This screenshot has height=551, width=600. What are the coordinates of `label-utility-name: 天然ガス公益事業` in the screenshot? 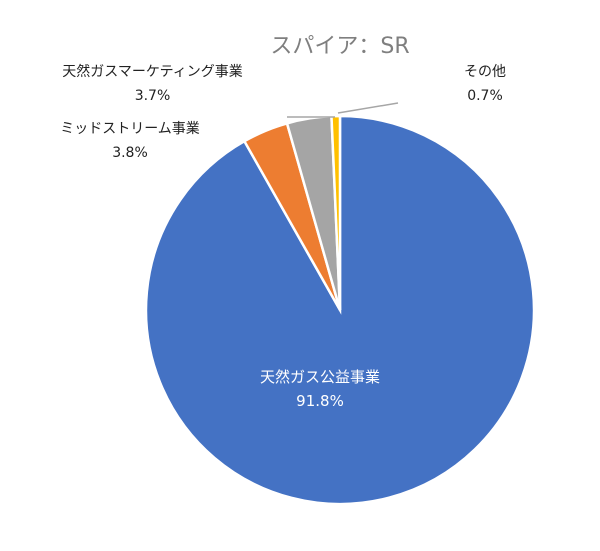 It's located at (319, 377).